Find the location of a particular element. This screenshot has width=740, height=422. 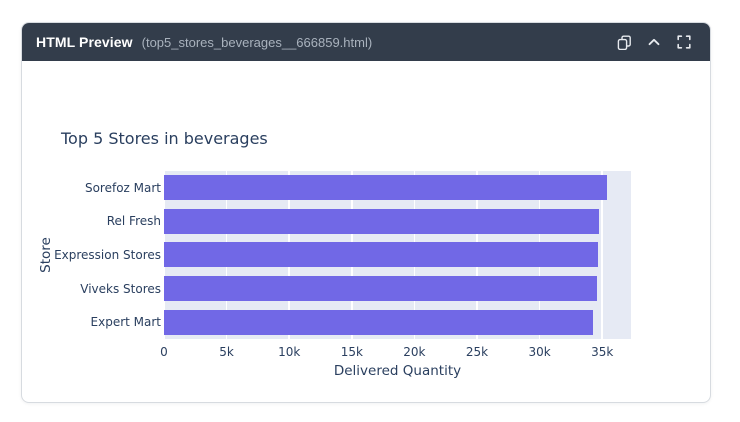

y-tick-label: Expert Mart is located at coordinates (125, 322).